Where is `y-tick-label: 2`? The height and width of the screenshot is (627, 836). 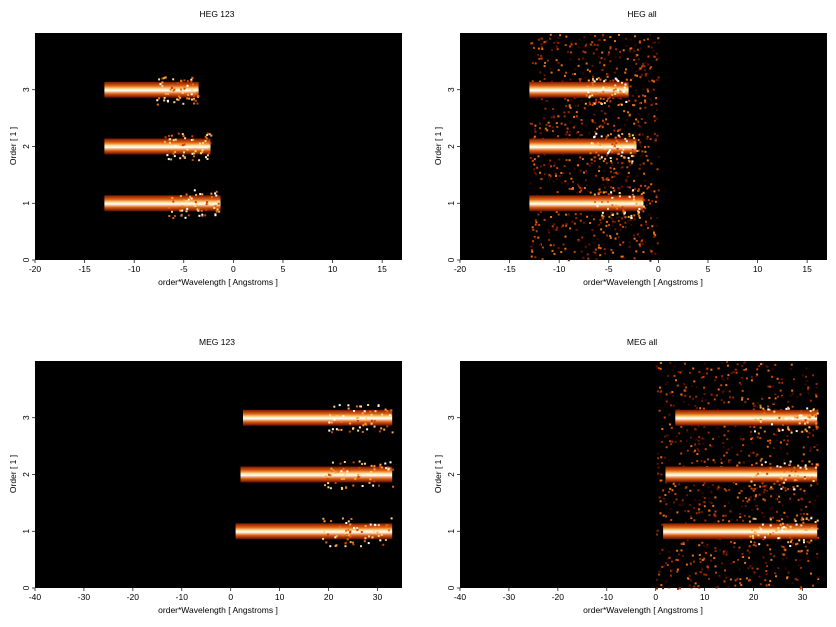
y-tick-label: 2 is located at coordinates (451, 474).